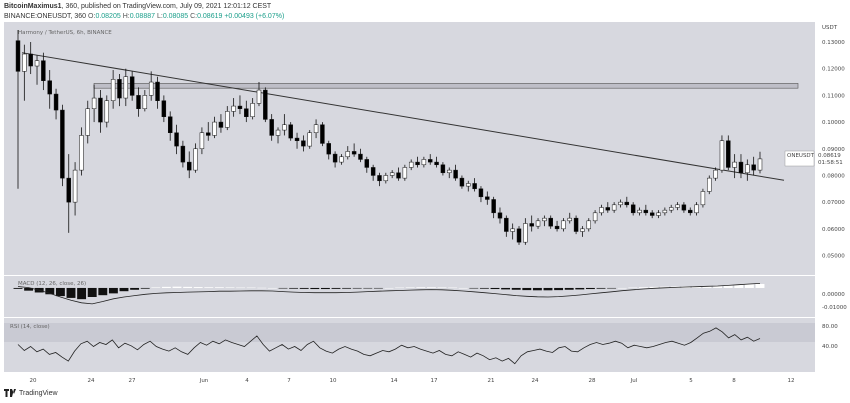  I want to click on macd-line, so click(389, 294).